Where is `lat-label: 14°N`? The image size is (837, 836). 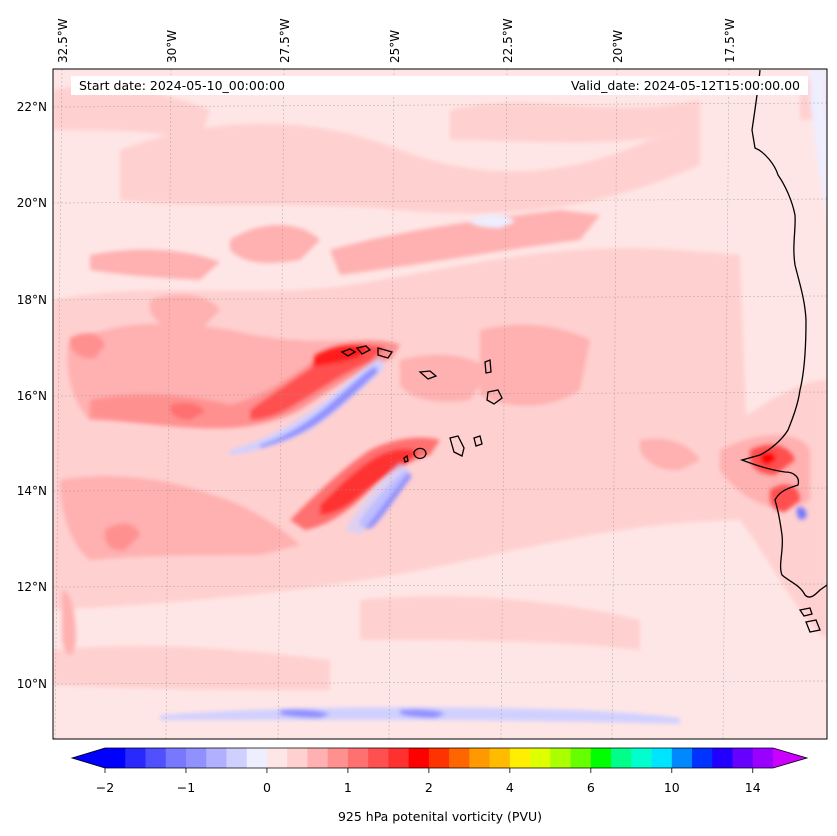 lat-label: 14°N is located at coordinates (32, 491).